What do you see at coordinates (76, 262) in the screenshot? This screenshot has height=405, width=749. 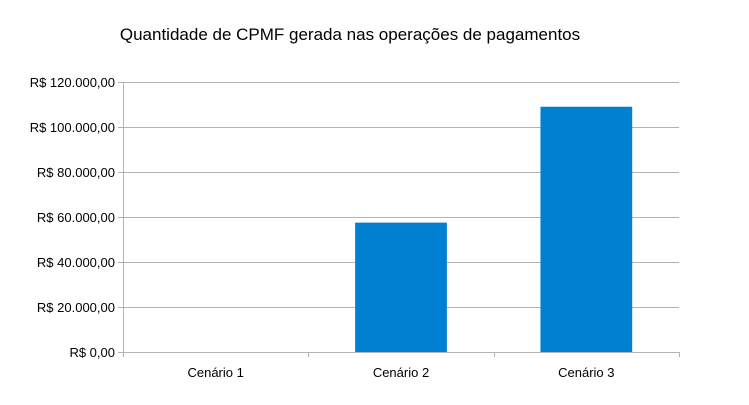 I see `y-tick-label: R$ 40.000,00` at bounding box center [76, 262].